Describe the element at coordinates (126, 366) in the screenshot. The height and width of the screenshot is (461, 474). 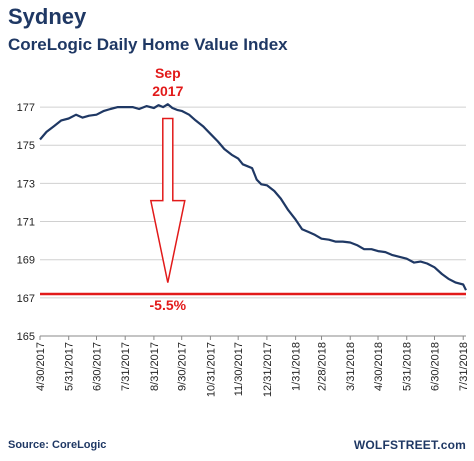
I see `x-tick-label: 7/31/2017` at that location.